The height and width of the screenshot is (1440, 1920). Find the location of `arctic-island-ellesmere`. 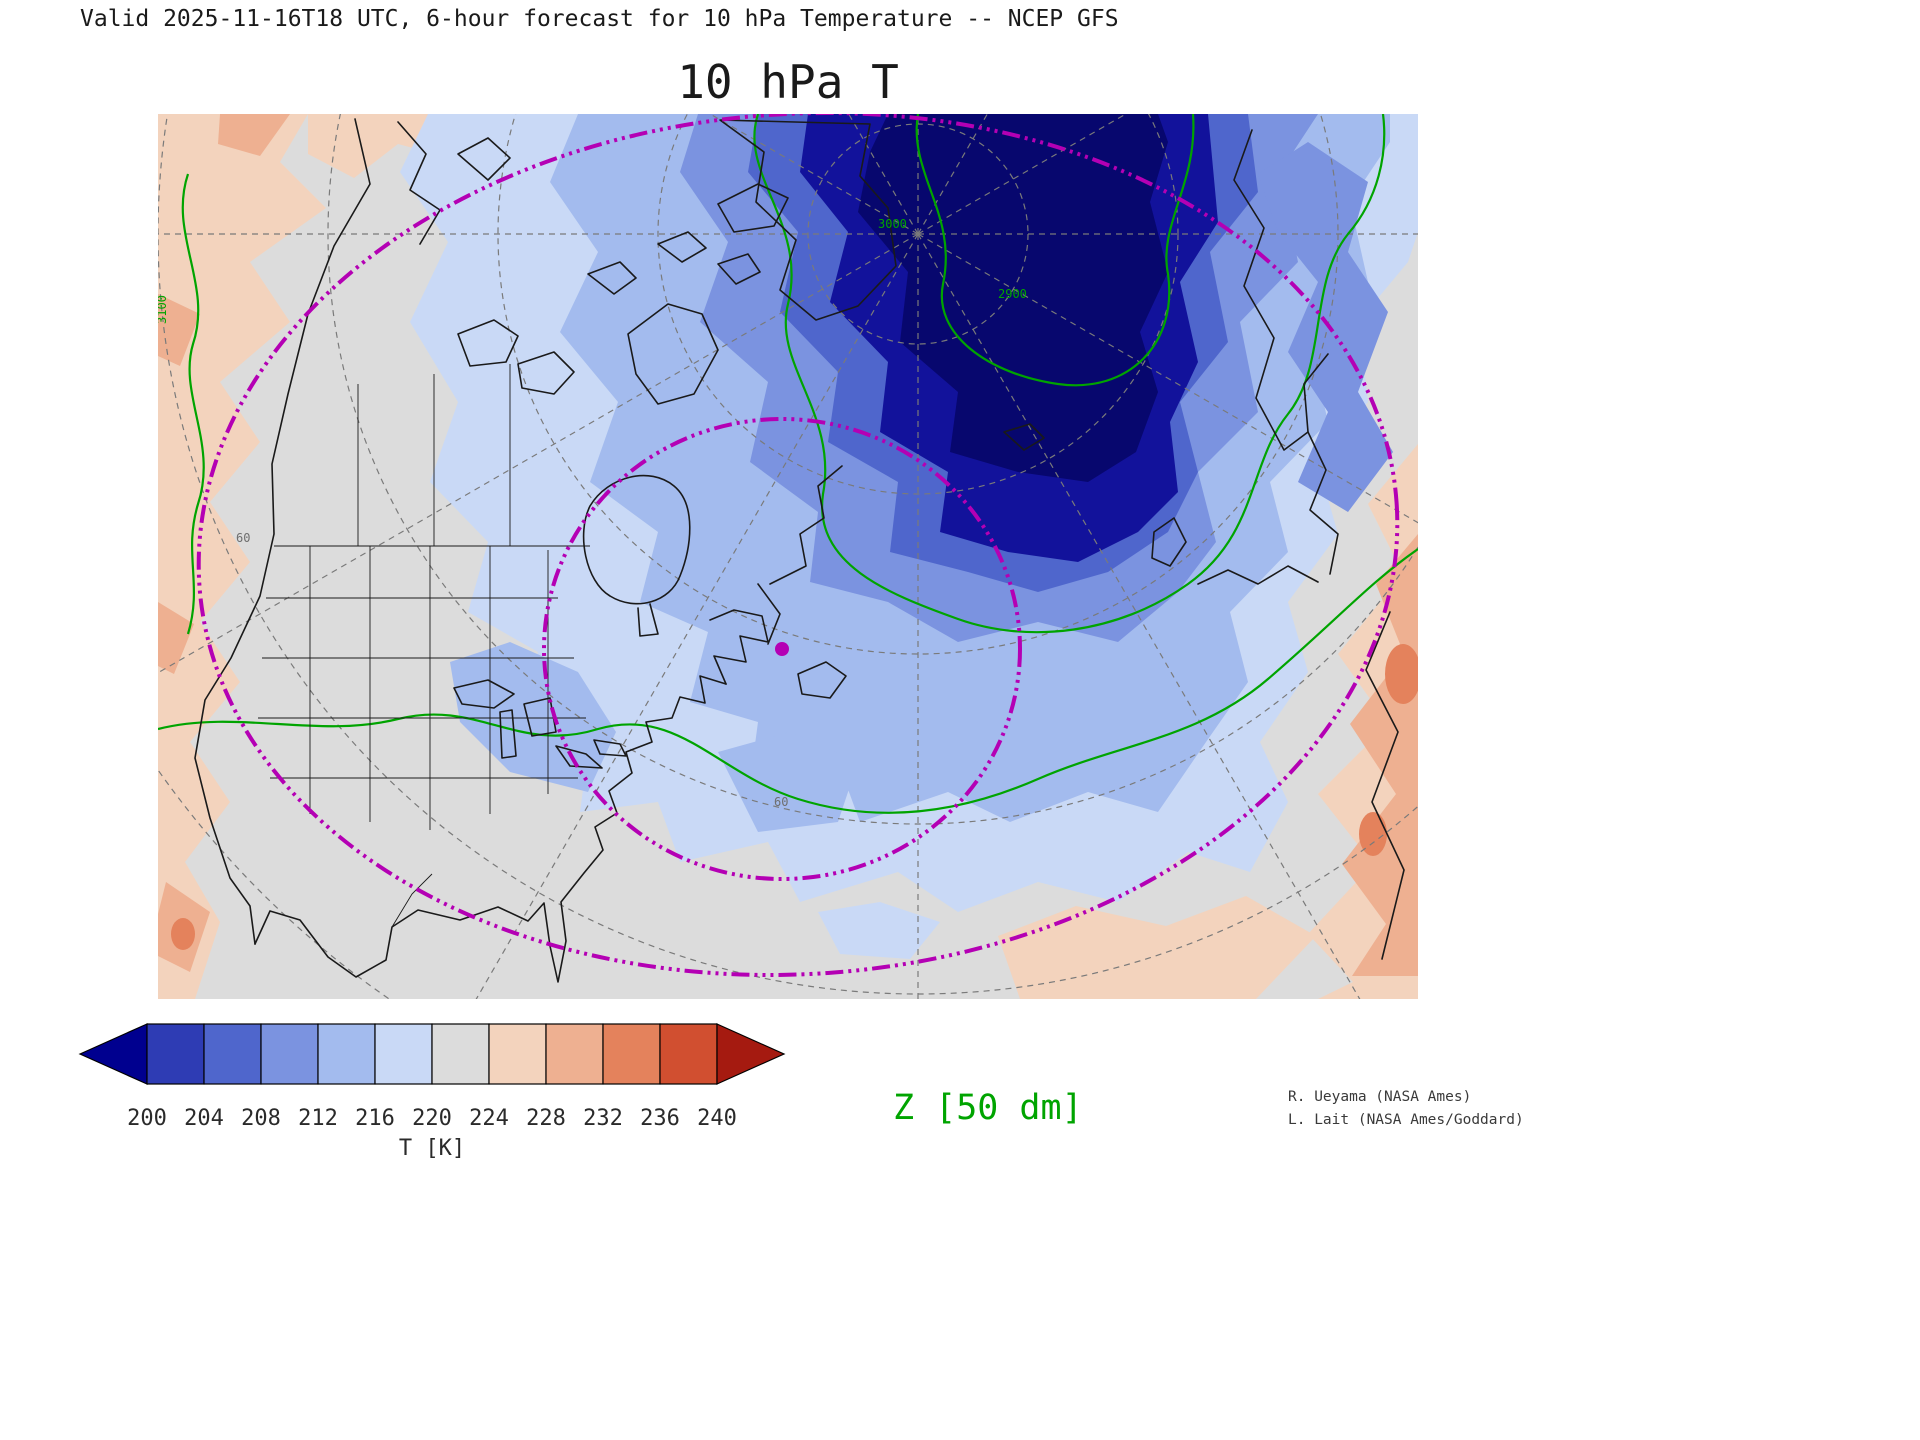

arctic-island-ellesmere is located at coordinates (753, 208).